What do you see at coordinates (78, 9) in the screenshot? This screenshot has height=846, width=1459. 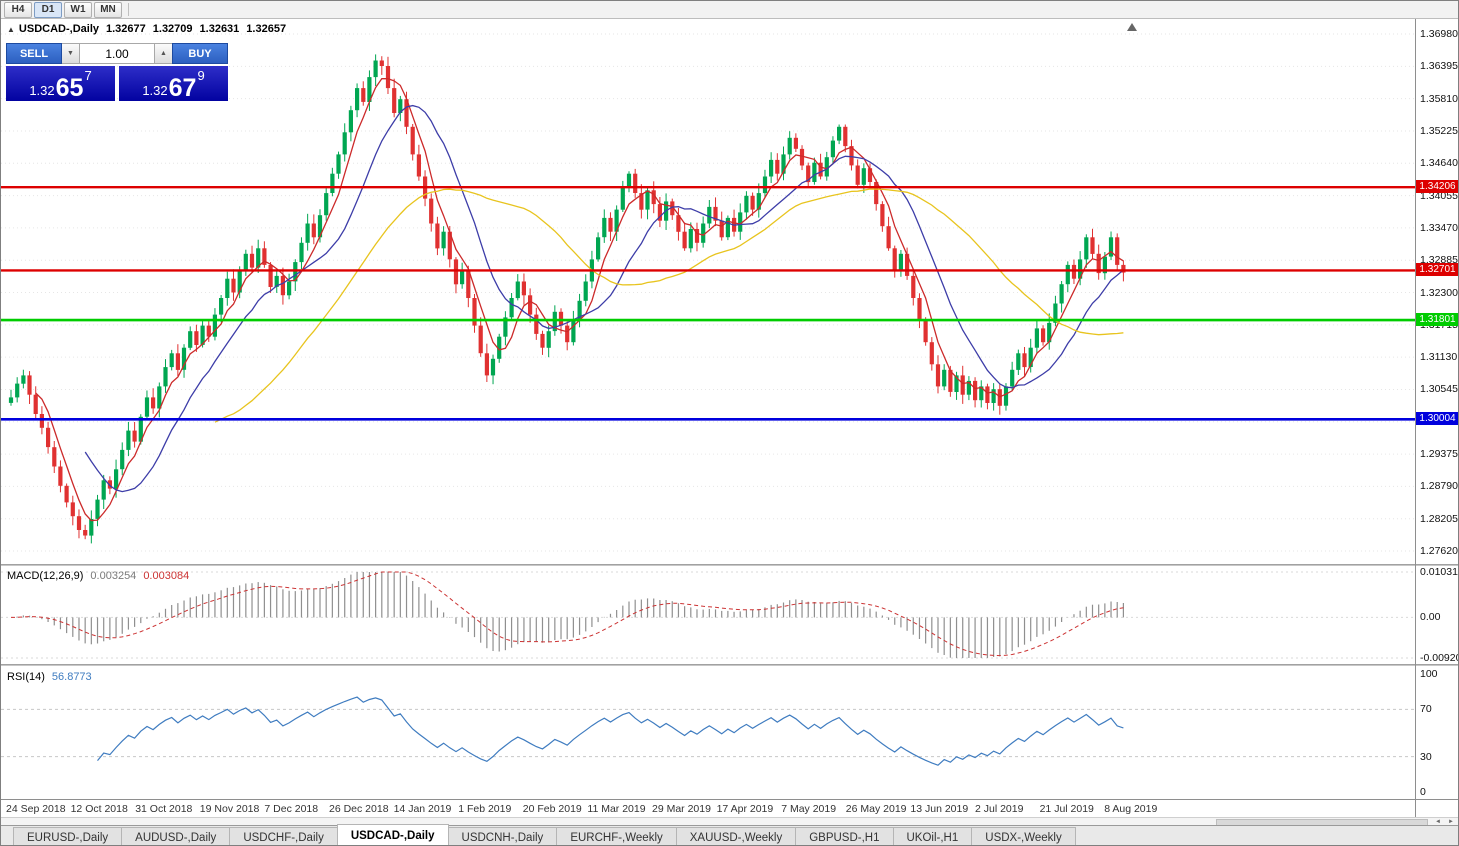 I see `timeframe-button-w1: W1` at bounding box center [78, 9].